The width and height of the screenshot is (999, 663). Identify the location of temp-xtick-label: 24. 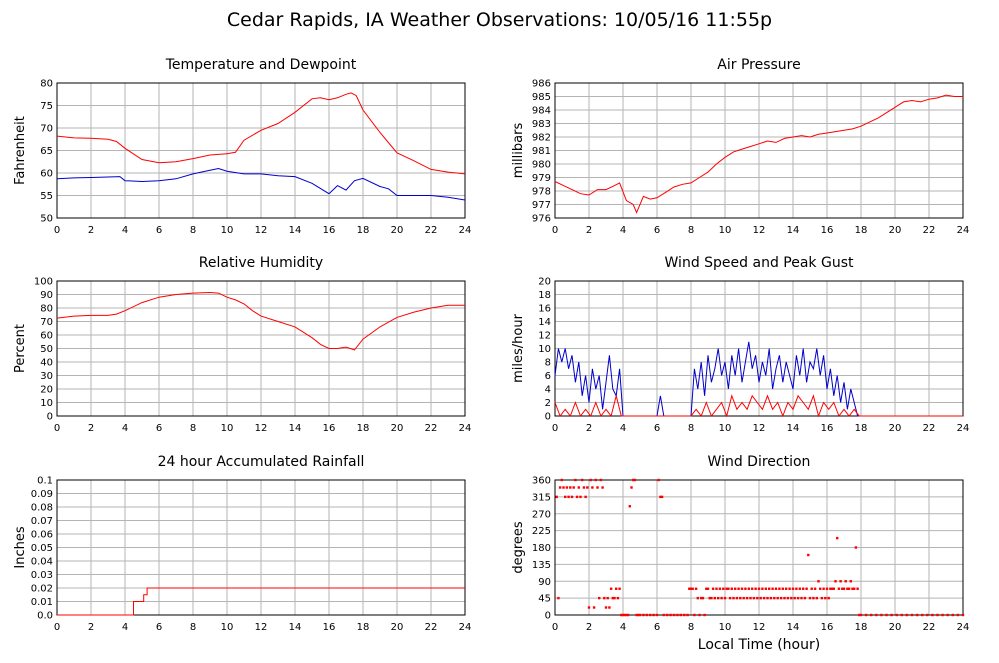
(465, 230).